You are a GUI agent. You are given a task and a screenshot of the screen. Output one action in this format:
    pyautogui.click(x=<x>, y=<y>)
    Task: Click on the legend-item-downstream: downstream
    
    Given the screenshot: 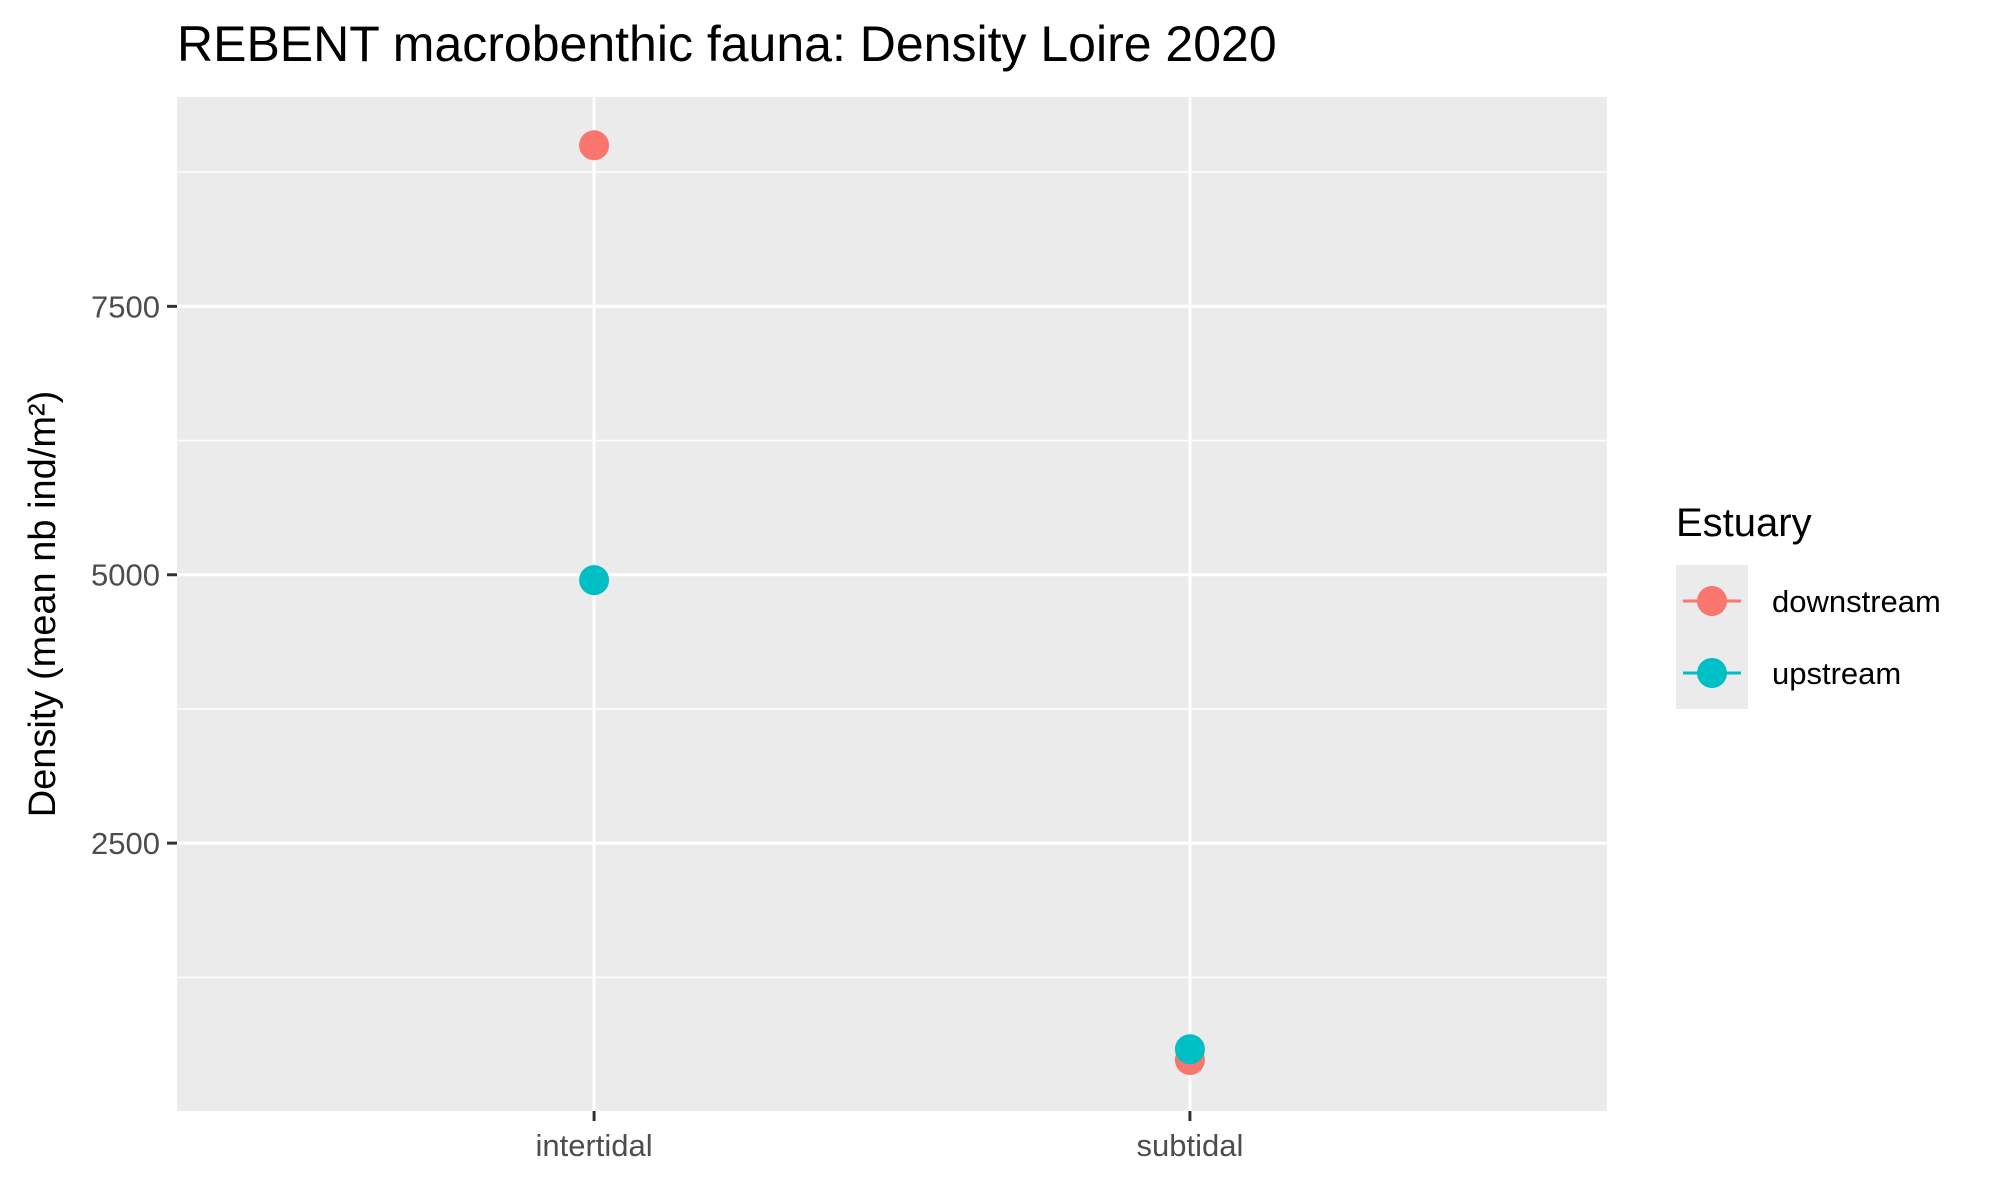 What is the action you would take?
    pyautogui.click(x=1812, y=601)
    